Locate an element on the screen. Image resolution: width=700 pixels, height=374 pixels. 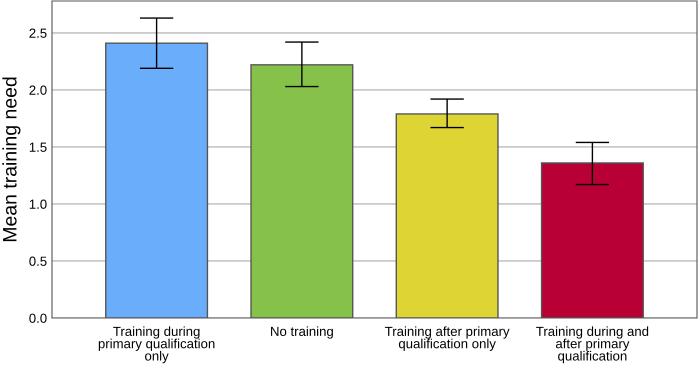
x-tick-label: No training is located at coordinates (302, 332).